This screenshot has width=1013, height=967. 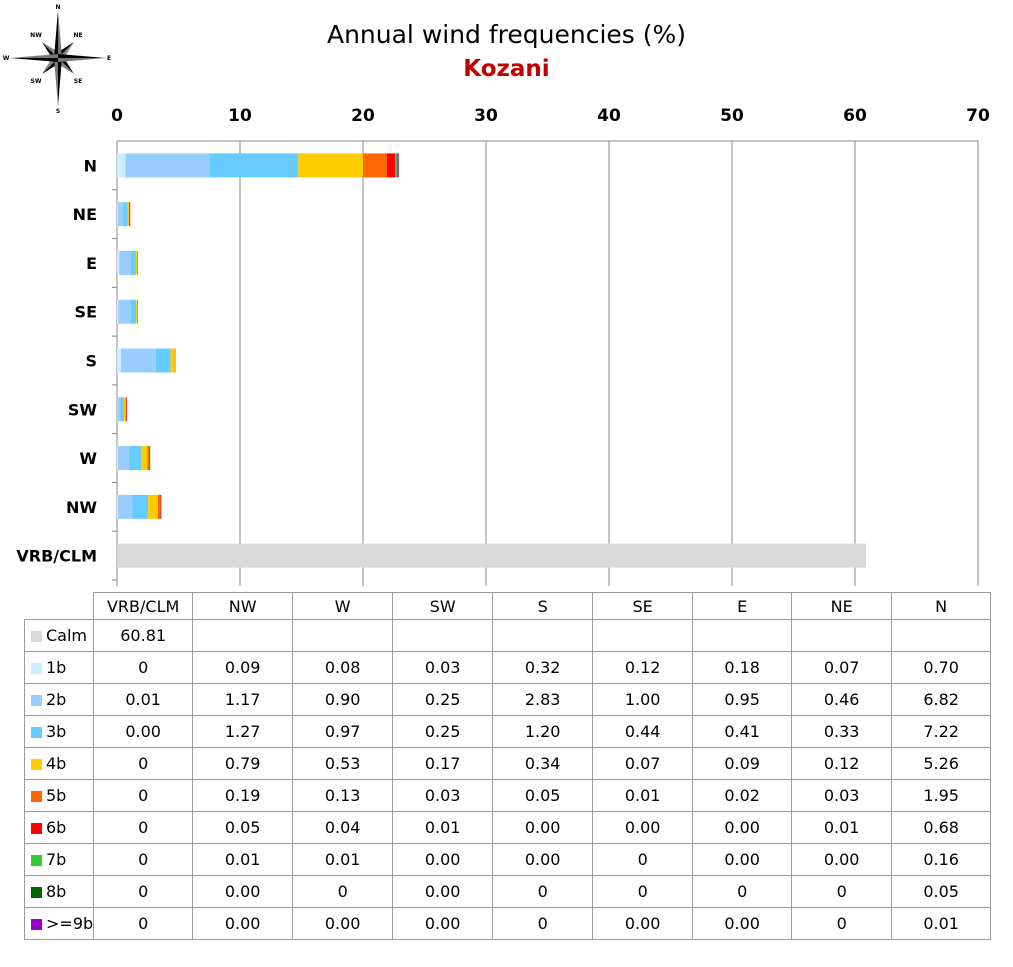 I want to click on table-row: 1b 0 0.09 0.08 0.03 0.32 0.12 0.18 0.07 0.70, so click(x=507, y=667).